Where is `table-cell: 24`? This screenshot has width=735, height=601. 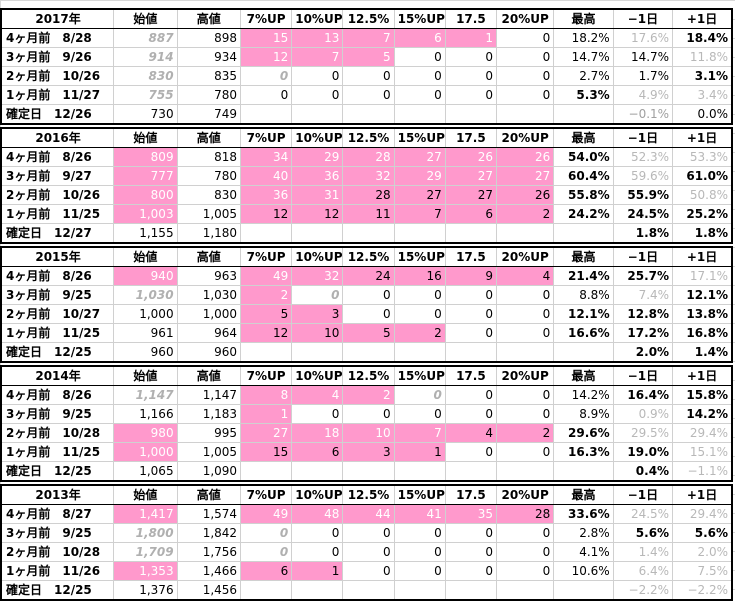
table-cell: 24 is located at coordinates (368, 276).